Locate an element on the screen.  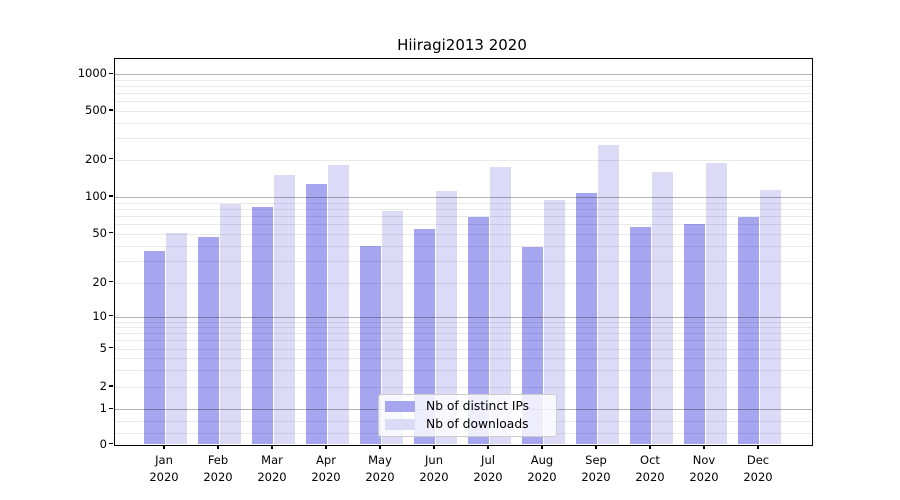
bar-may-distinct-ips is located at coordinates (370, 345).